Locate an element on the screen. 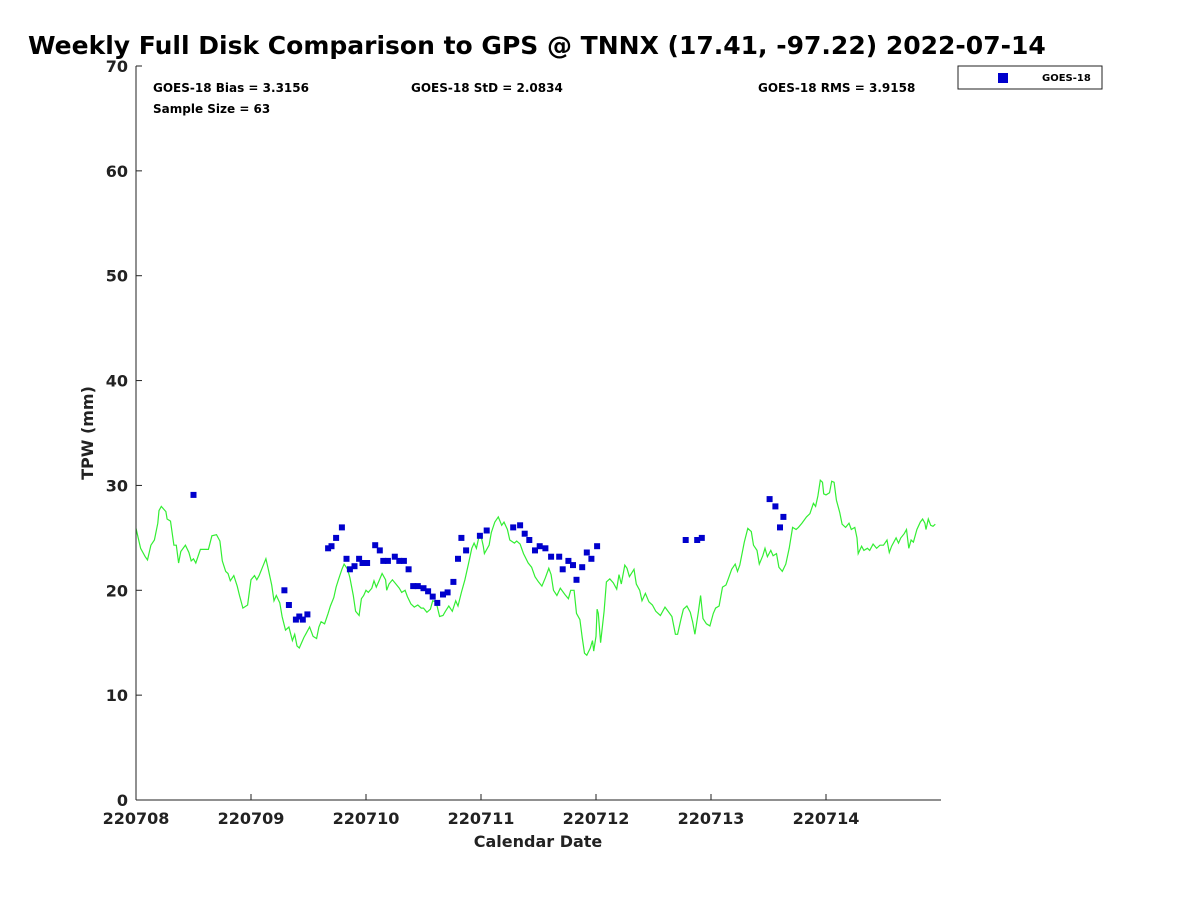 The image size is (1200, 900). x-tick-label: 220709 is located at coordinates (251, 818).